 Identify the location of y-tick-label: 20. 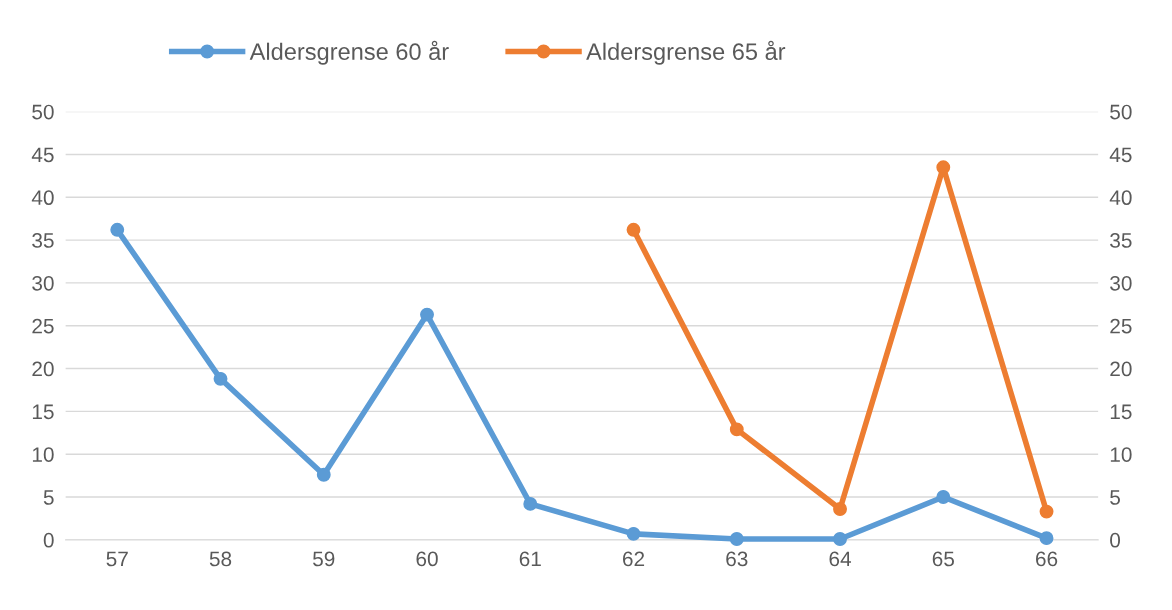
(43, 369).